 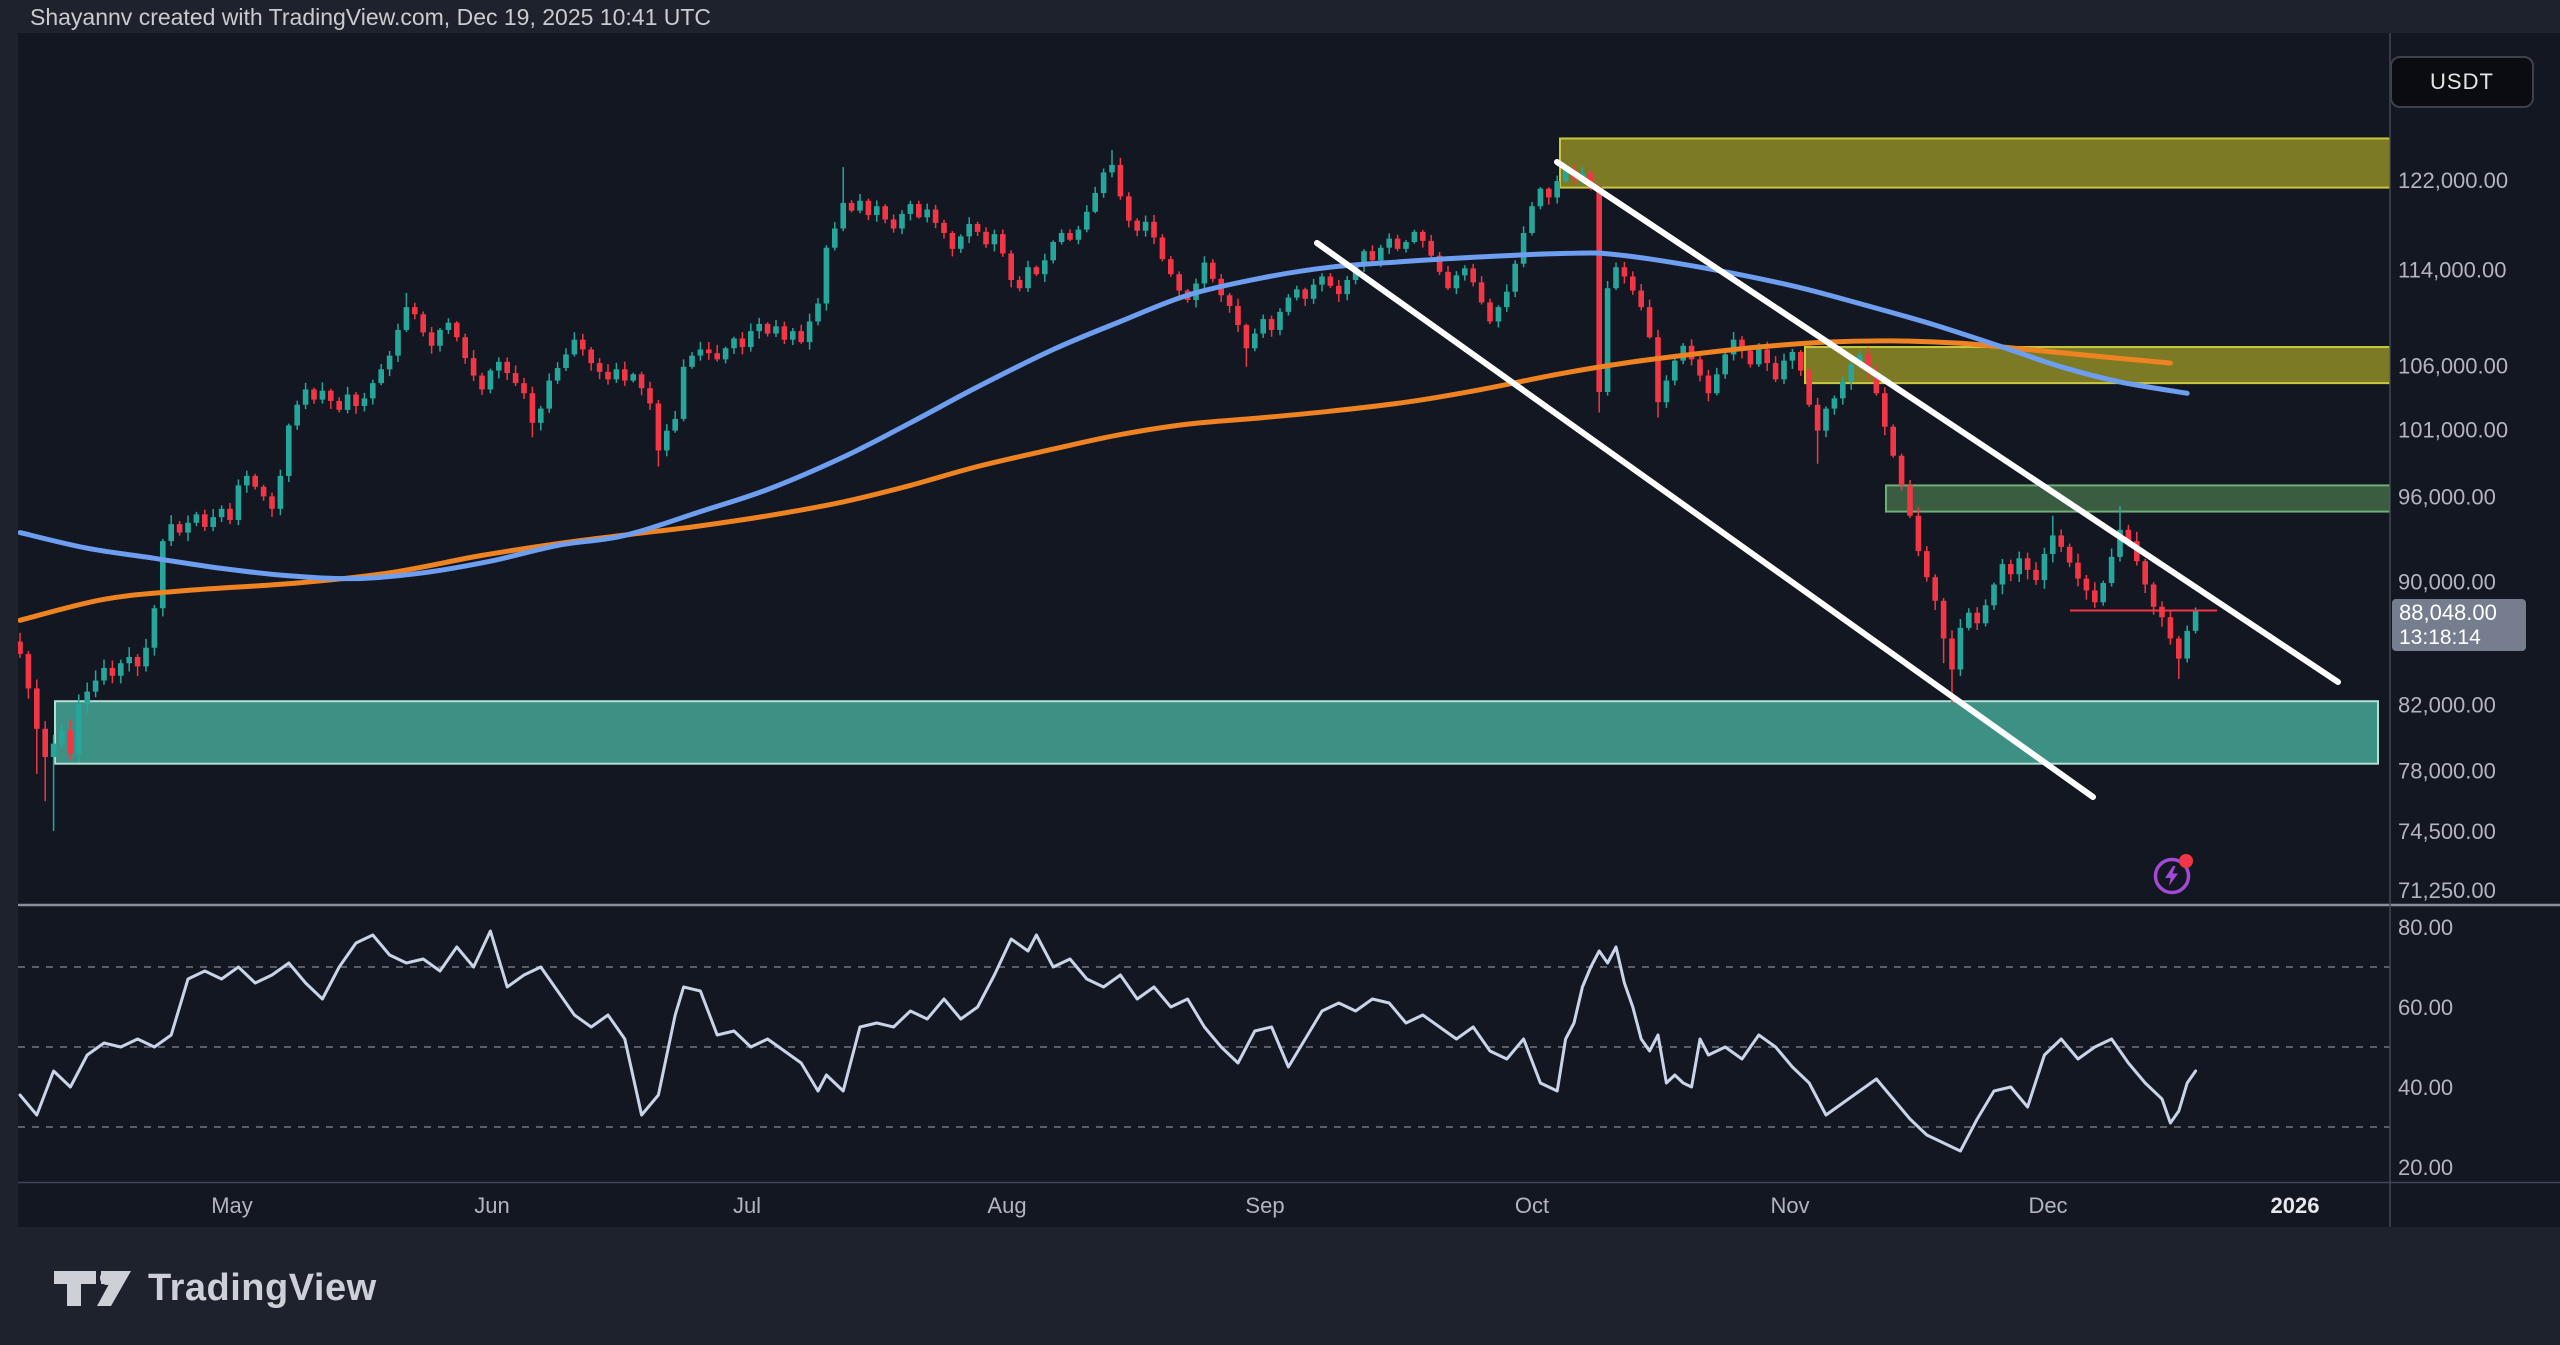 I want to click on time-tick-label: Oct, so click(x=1532, y=1205).